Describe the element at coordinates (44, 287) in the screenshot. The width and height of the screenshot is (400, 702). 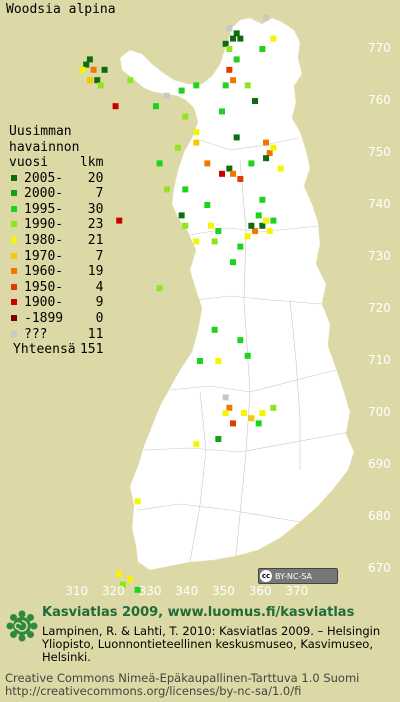
I see `legend-period-label: 1950-` at that location.